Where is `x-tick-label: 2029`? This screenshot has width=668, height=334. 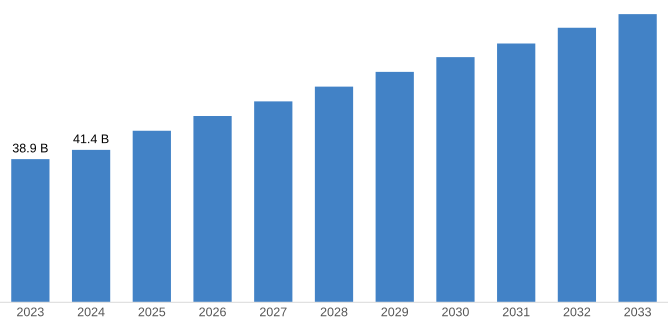 x-tick-label: 2029 is located at coordinates (394, 311).